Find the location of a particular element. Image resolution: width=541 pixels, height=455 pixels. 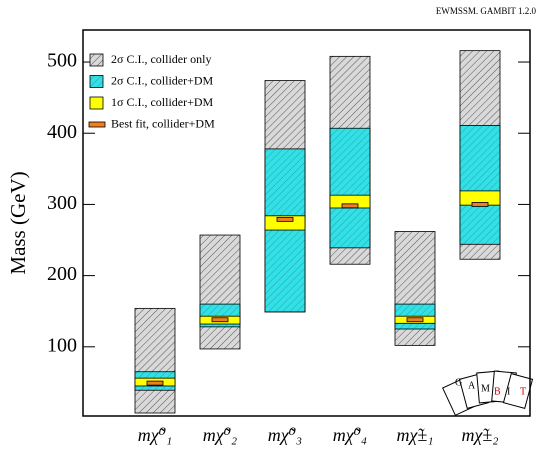

legend-label: Best fit, collider+DM is located at coordinates (163, 123).